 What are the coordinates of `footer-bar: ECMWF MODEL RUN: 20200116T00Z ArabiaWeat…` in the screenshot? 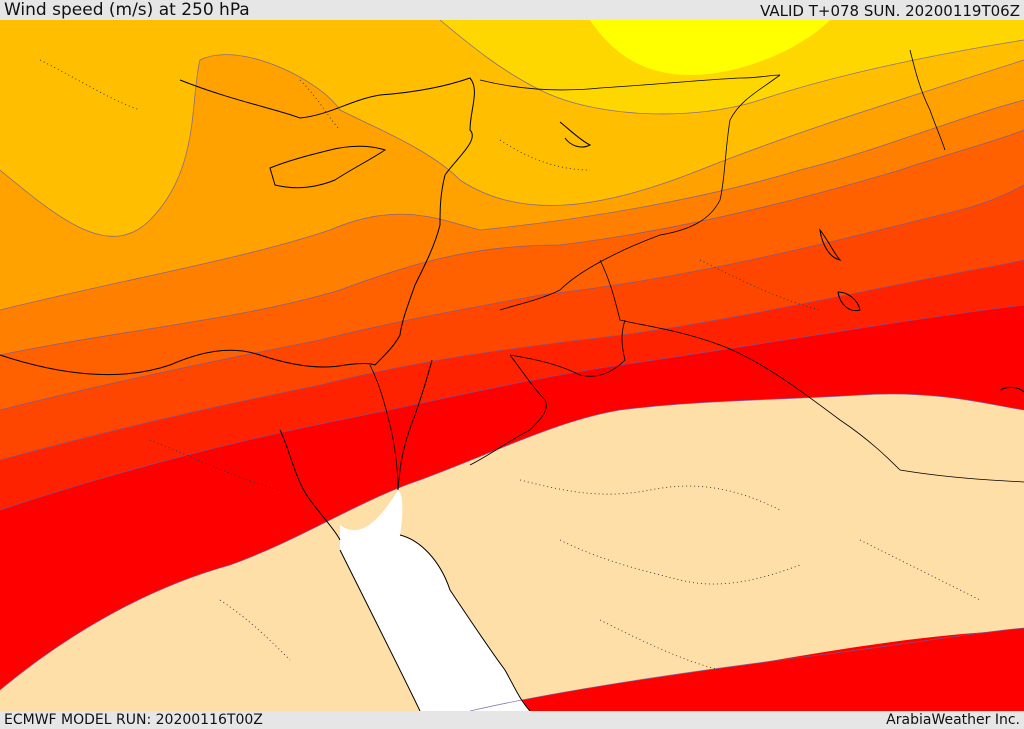 It's located at (512, 720).